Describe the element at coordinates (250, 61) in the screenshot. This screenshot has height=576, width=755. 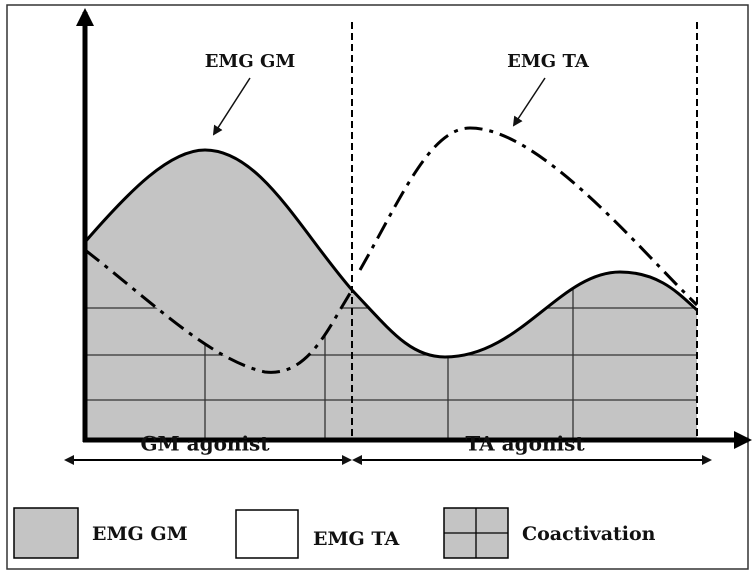
I see `annotation: EMG GM` at that location.